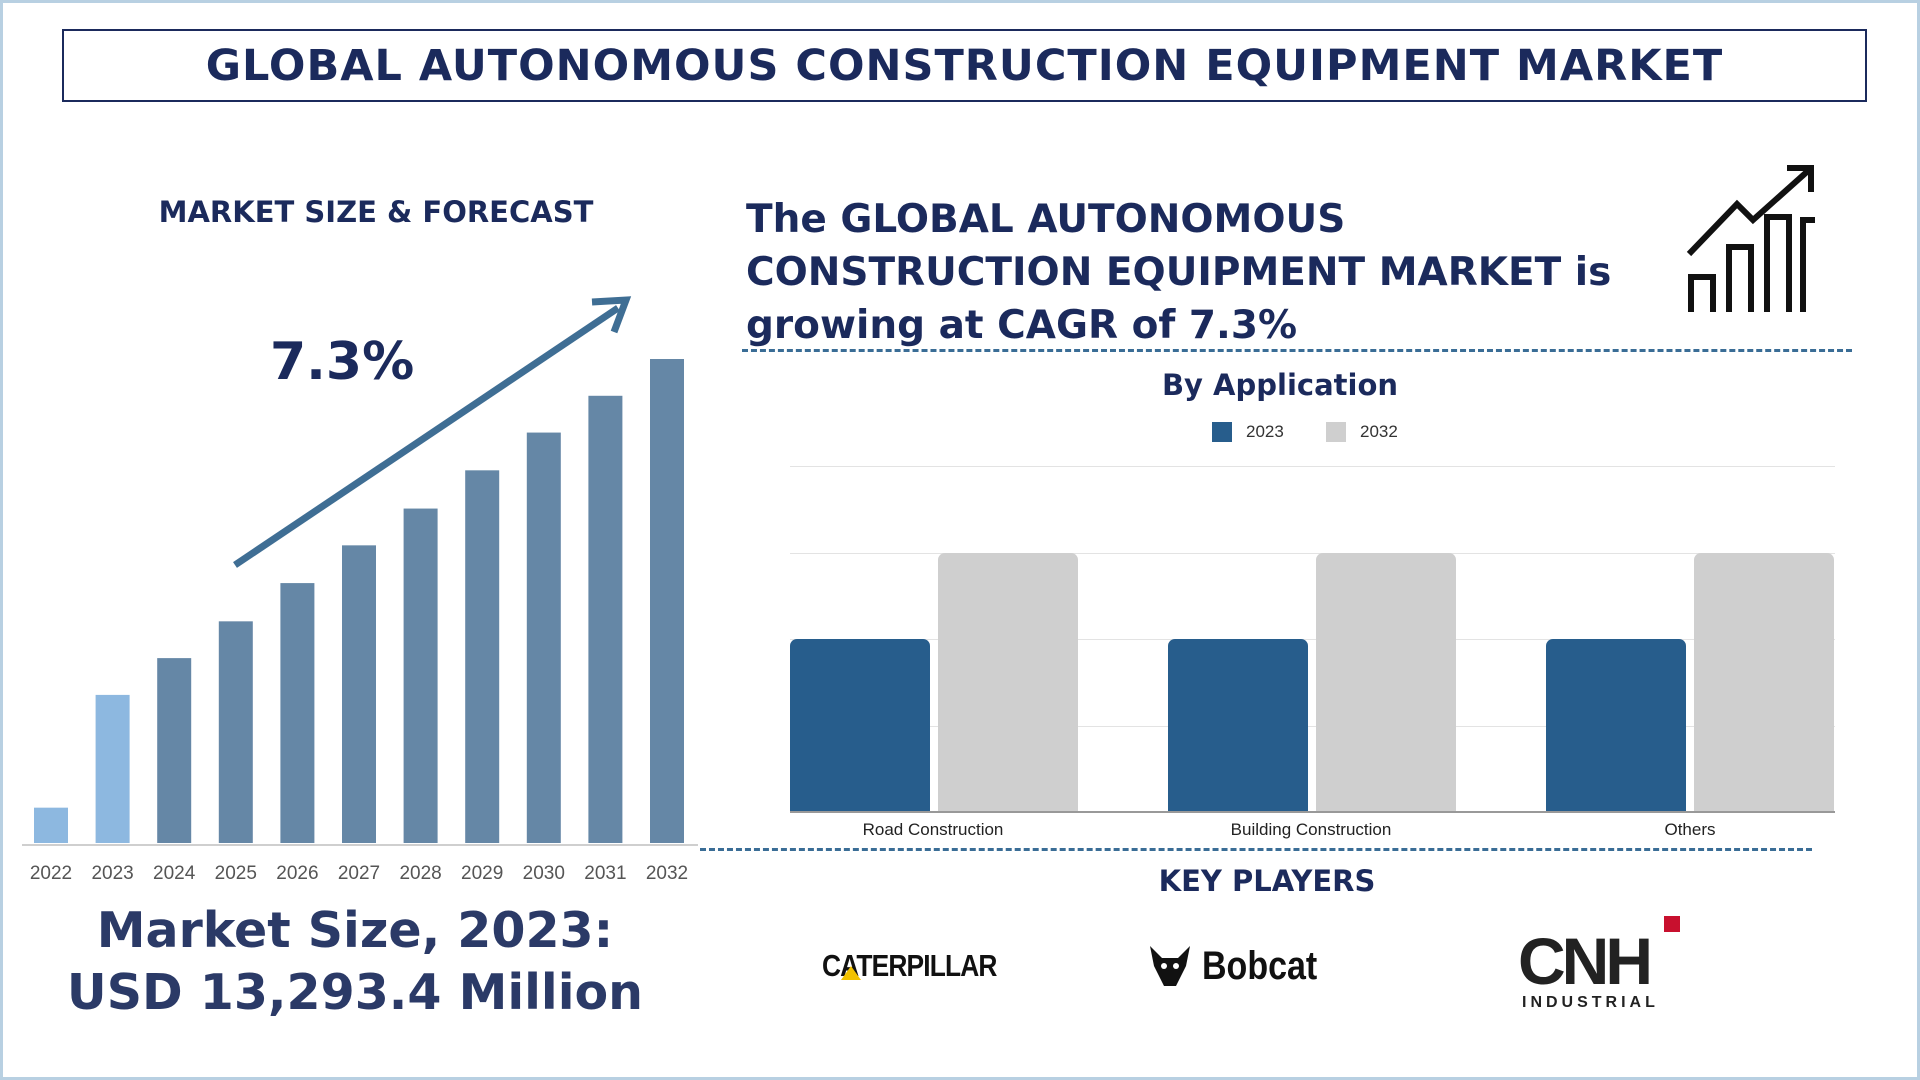 Image resolution: width=1920 pixels, height=1080 pixels. Describe the element at coordinates (667, 873) in the screenshot. I see `year-label: 2032` at that location.